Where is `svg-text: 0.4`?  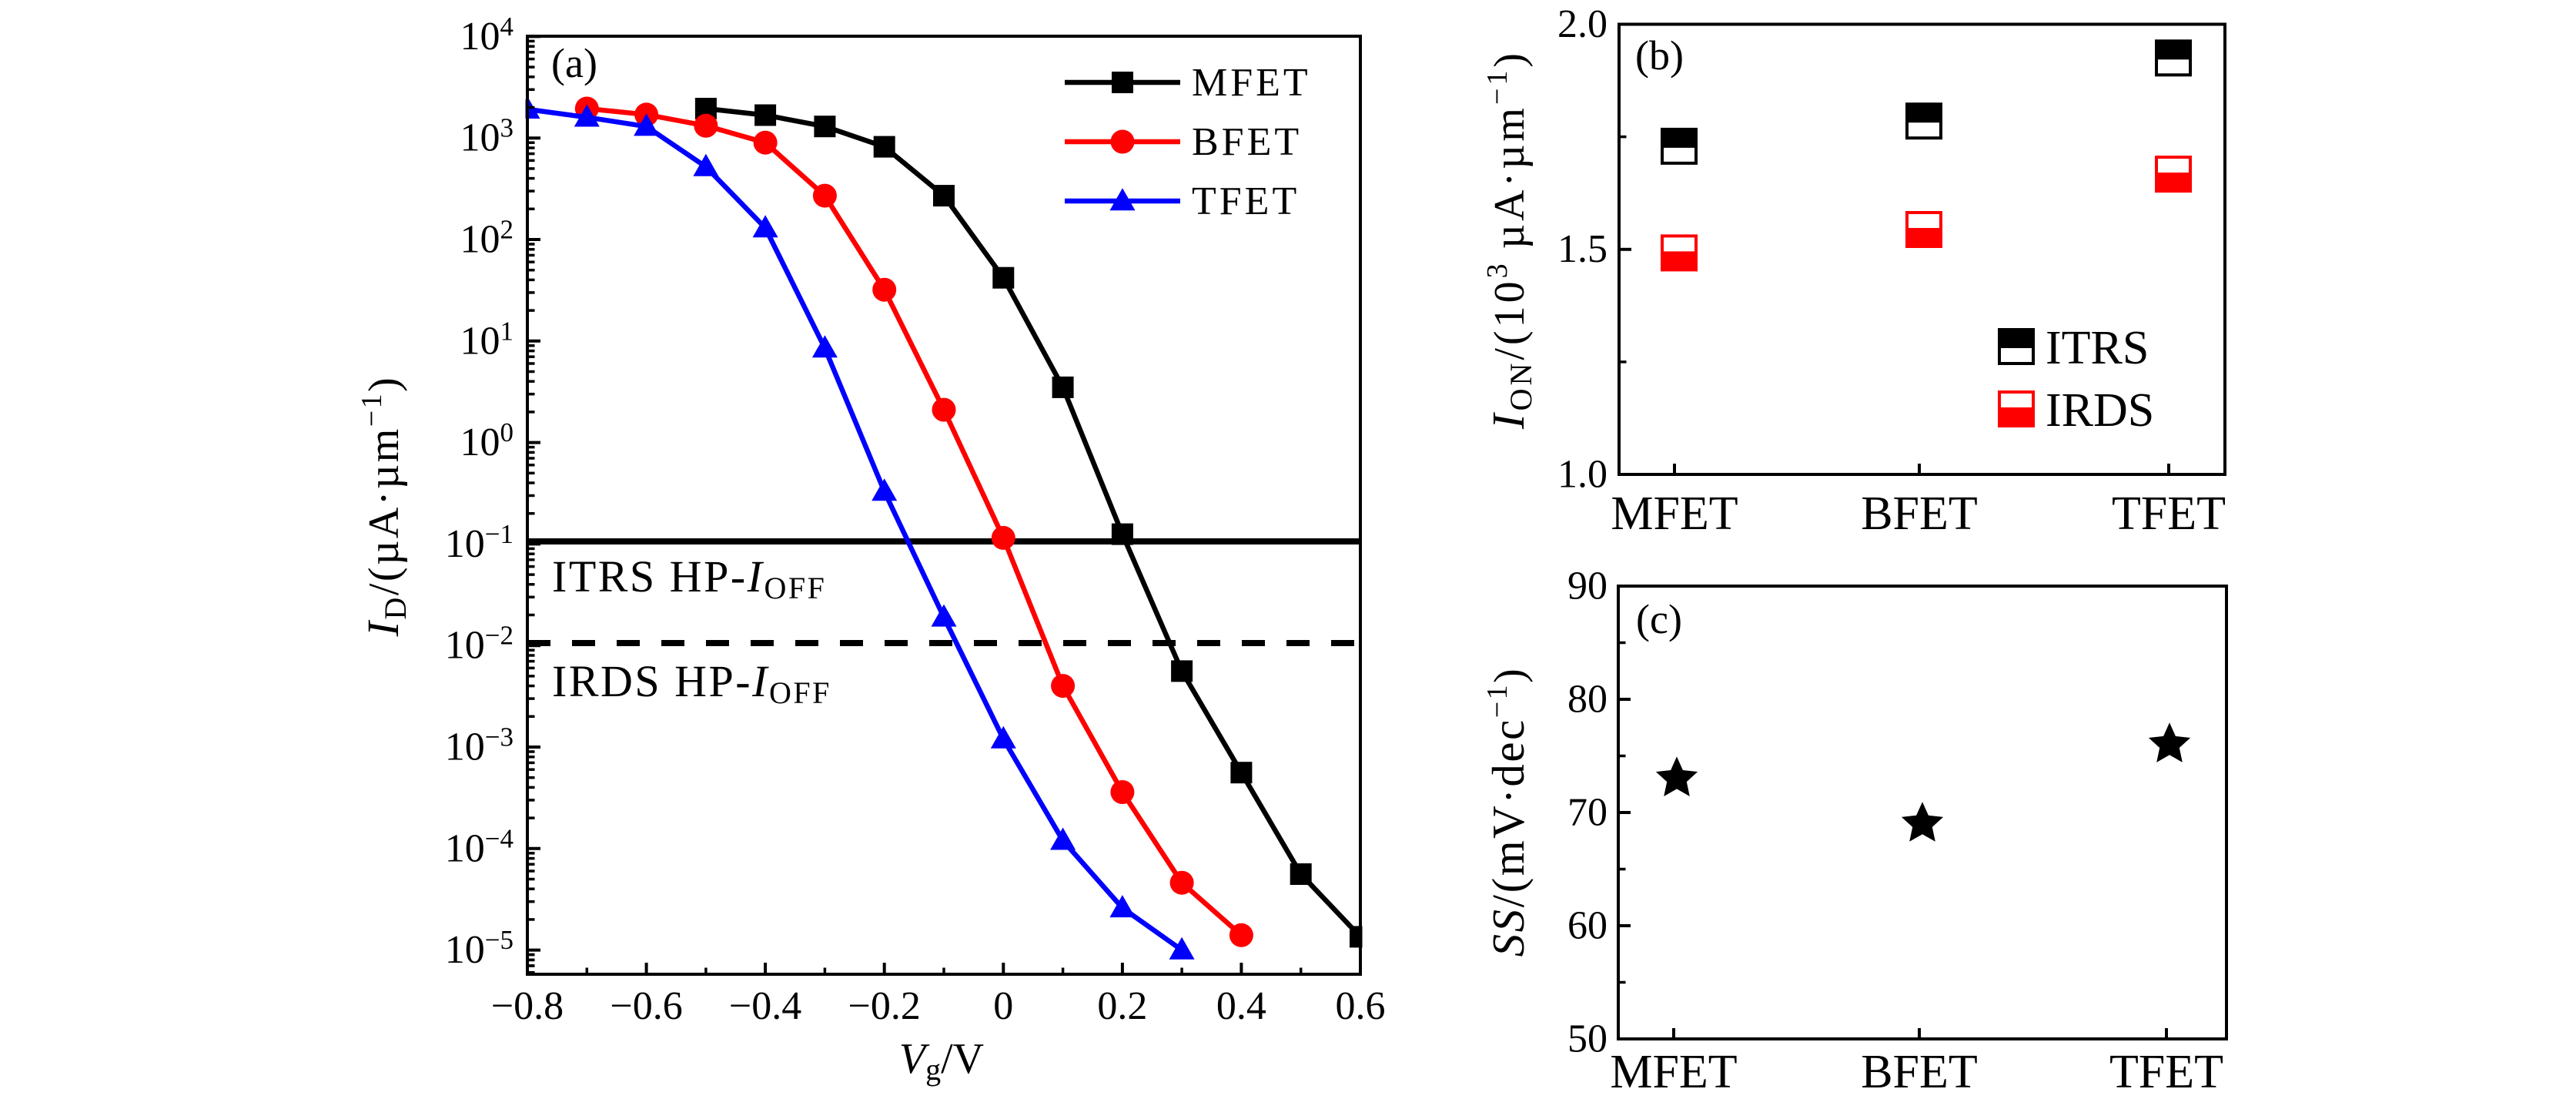
svg-text: 0.4 is located at coordinates (1241, 1006).